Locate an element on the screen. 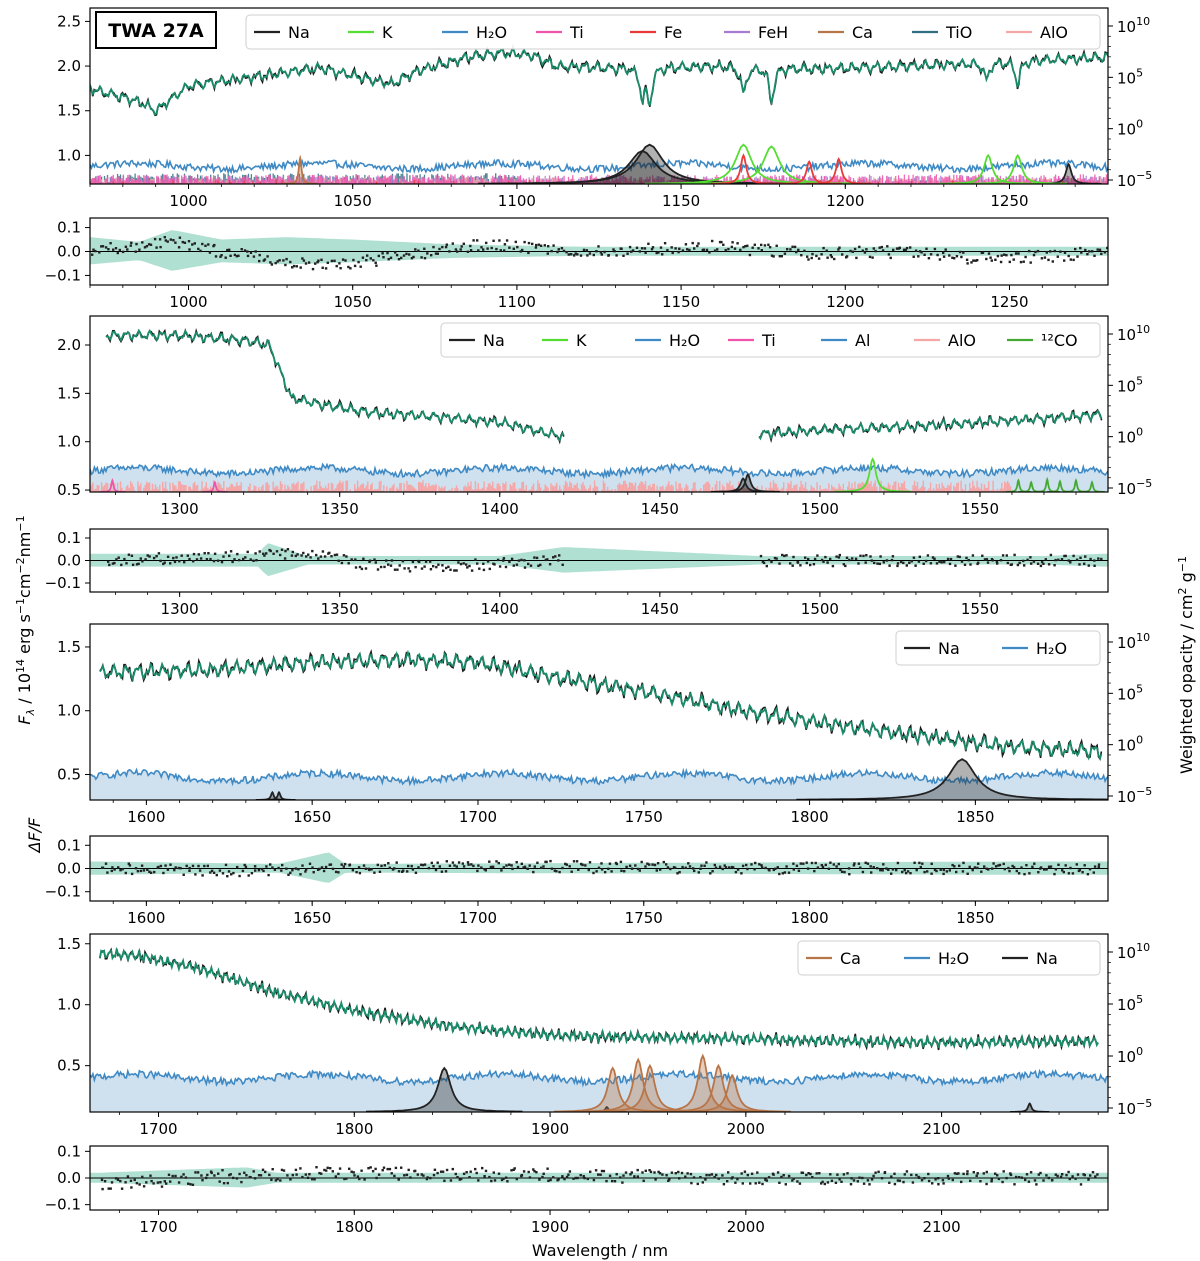 The image size is (1200, 1261). resid-xtick-label: 1300 is located at coordinates (180, 609).